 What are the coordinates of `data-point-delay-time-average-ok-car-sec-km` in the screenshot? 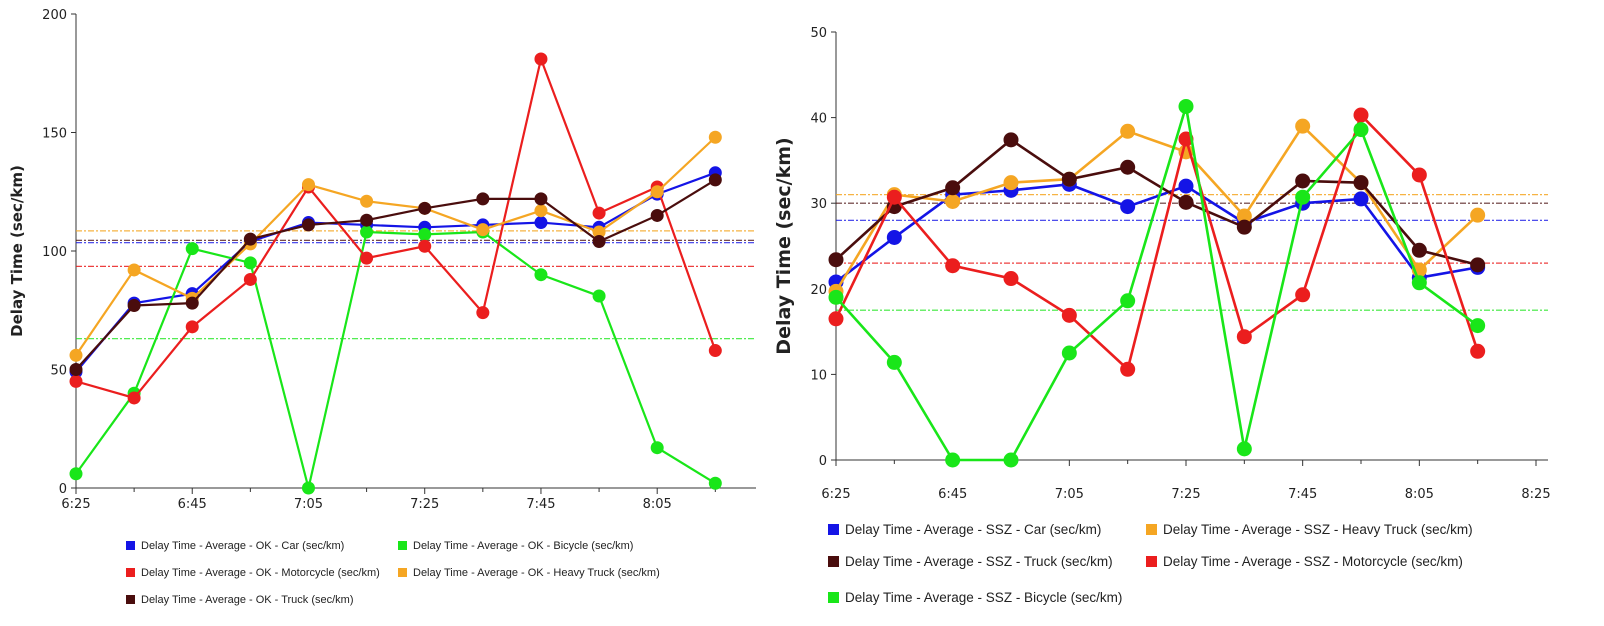 It's located at (541, 223).